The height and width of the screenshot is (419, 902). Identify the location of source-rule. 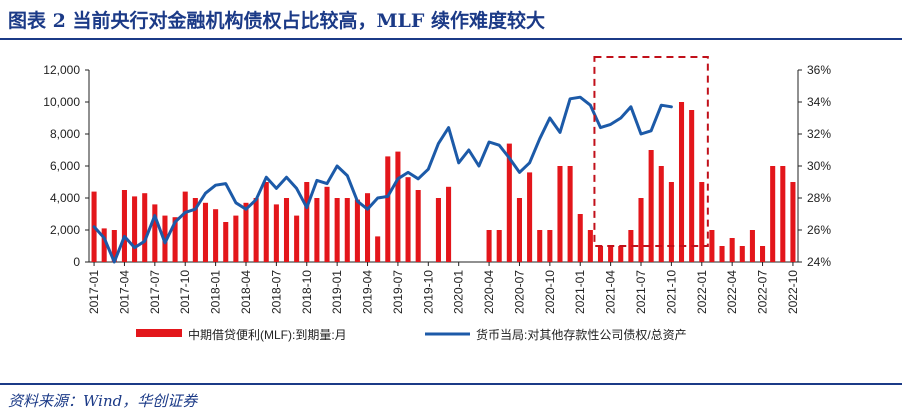
(451, 384).